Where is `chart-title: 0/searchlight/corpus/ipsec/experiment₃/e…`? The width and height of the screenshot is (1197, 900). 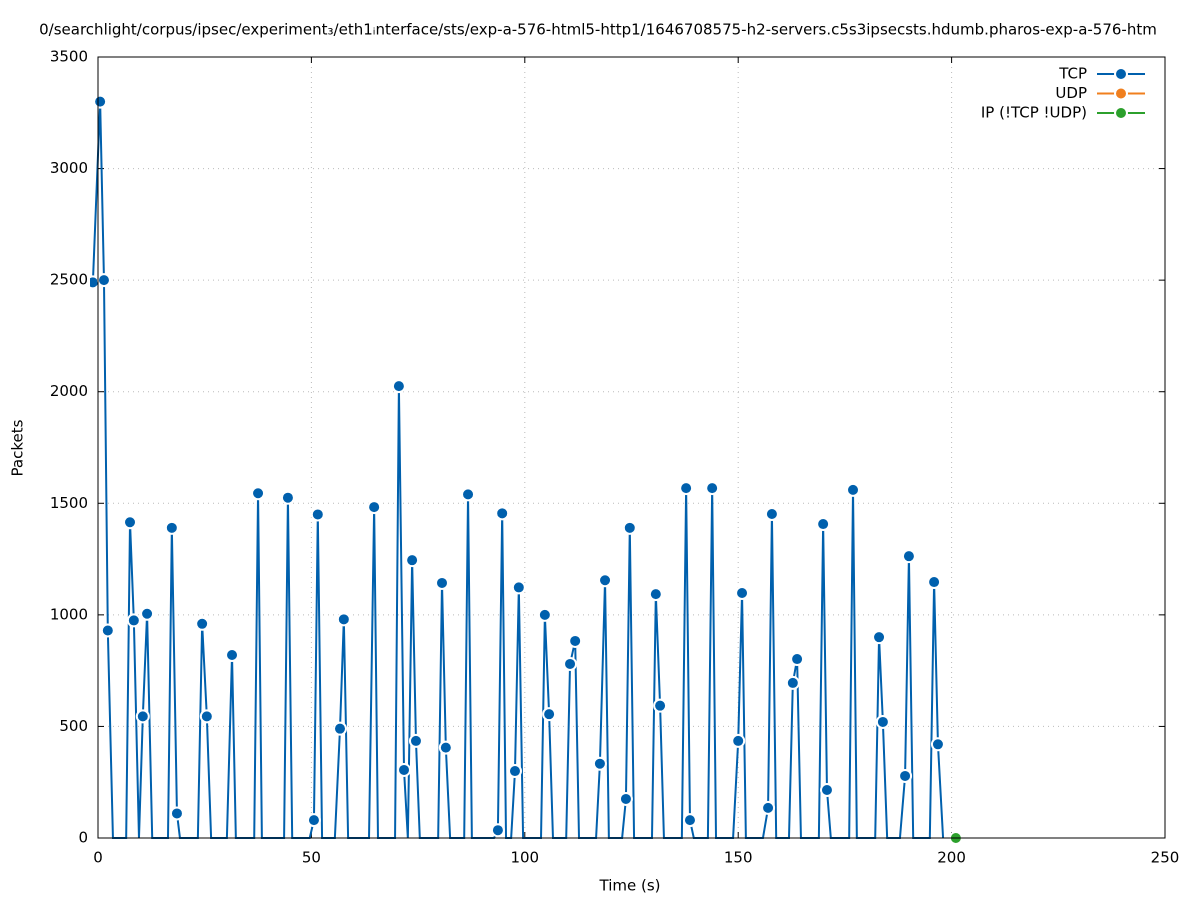
chart-title: 0/searchlight/corpus/ipsec/experiment₃/e… is located at coordinates (598, 30).